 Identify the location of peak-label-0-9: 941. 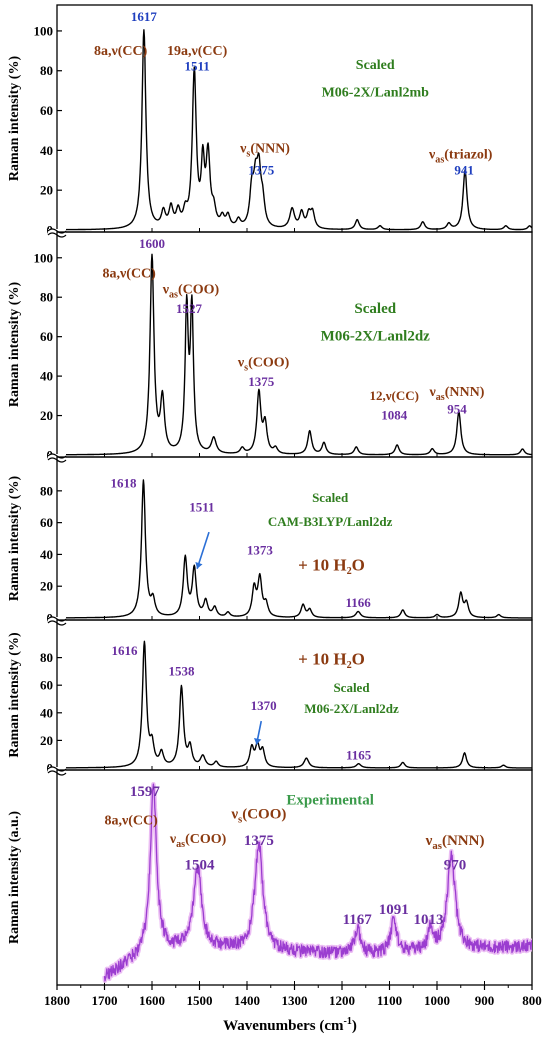
(464, 169).